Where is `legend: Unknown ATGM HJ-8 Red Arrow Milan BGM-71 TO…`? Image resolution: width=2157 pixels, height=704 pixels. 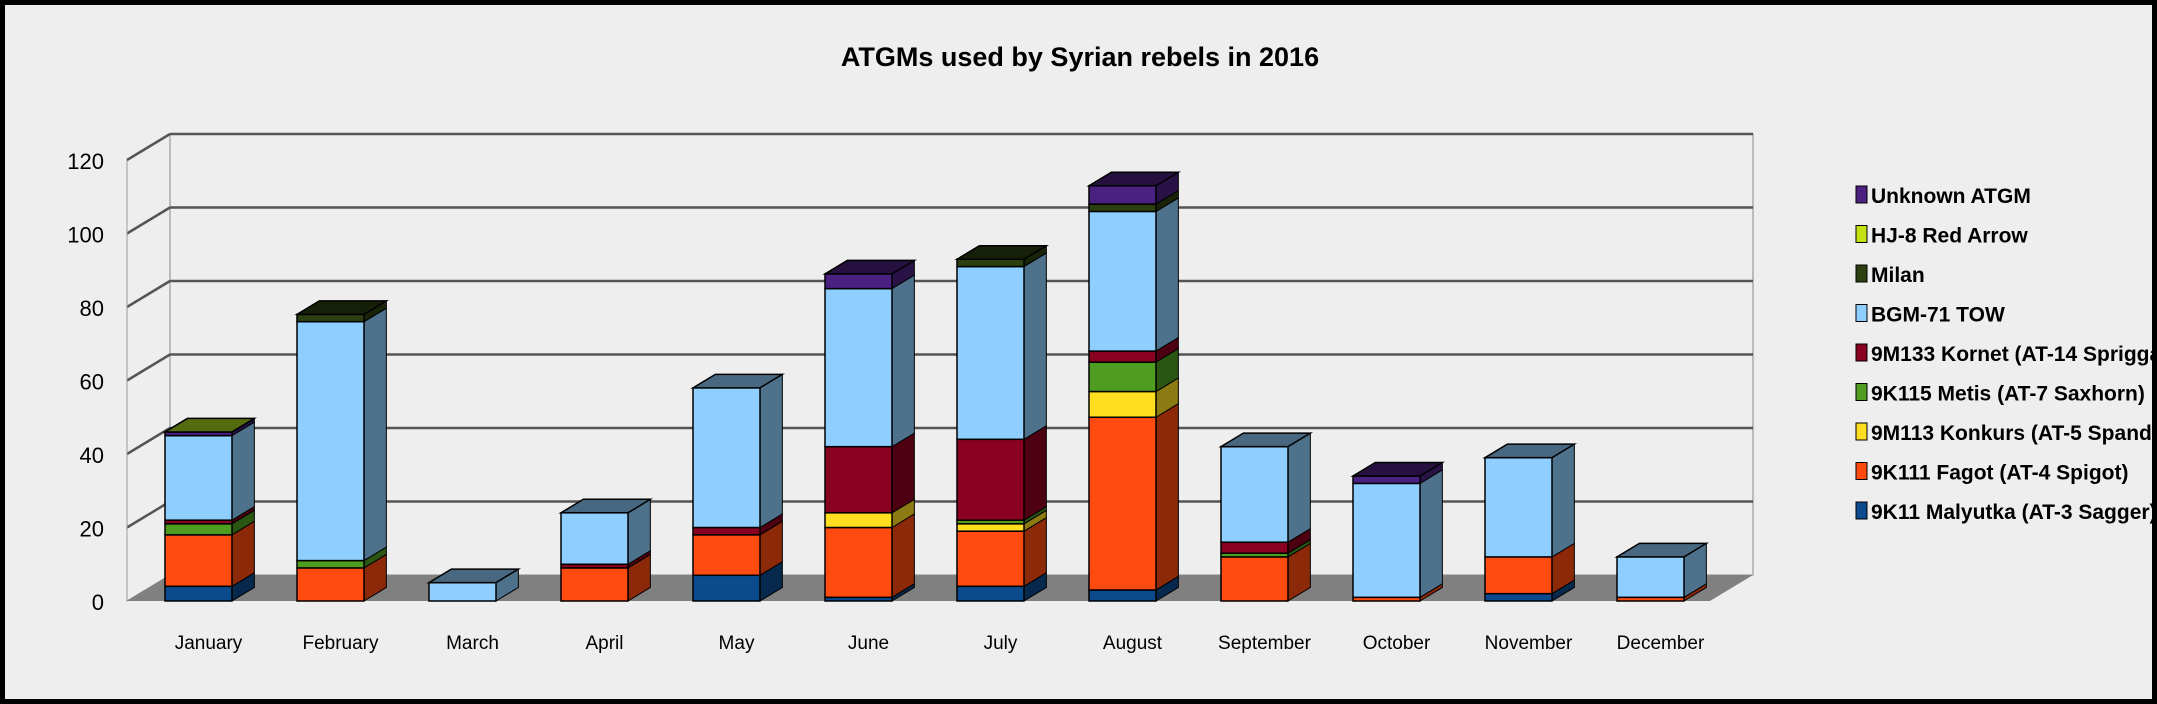
legend: Unknown ATGM HJ-8 Red Arrow Milan BGM-71 TO… is located at coordinates (2006, 354).